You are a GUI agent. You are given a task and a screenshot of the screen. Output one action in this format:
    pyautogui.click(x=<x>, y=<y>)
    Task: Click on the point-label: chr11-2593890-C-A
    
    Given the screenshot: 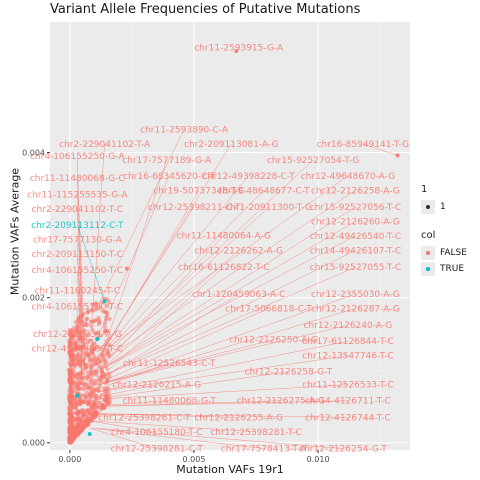 What is the action you would take?
    pyautogui.click(x=184, y=130)
    